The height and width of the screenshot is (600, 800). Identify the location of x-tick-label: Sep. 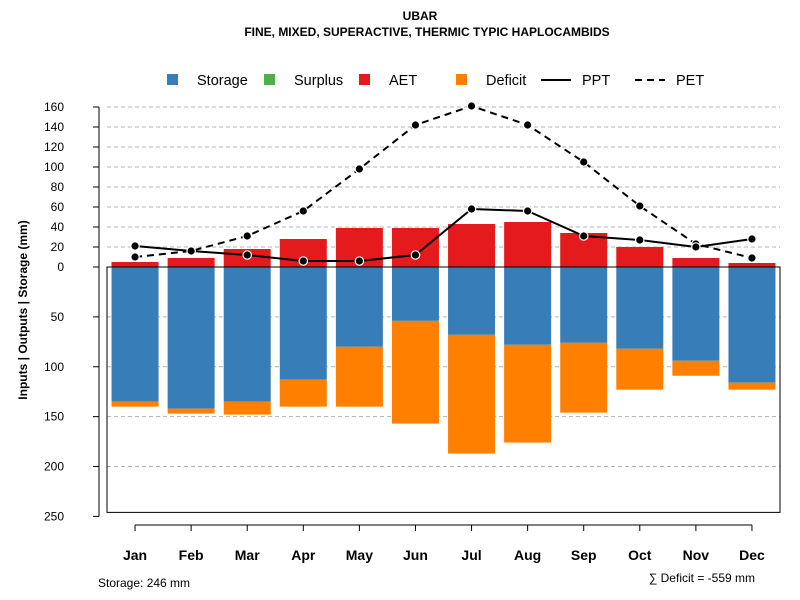
(584, 555).